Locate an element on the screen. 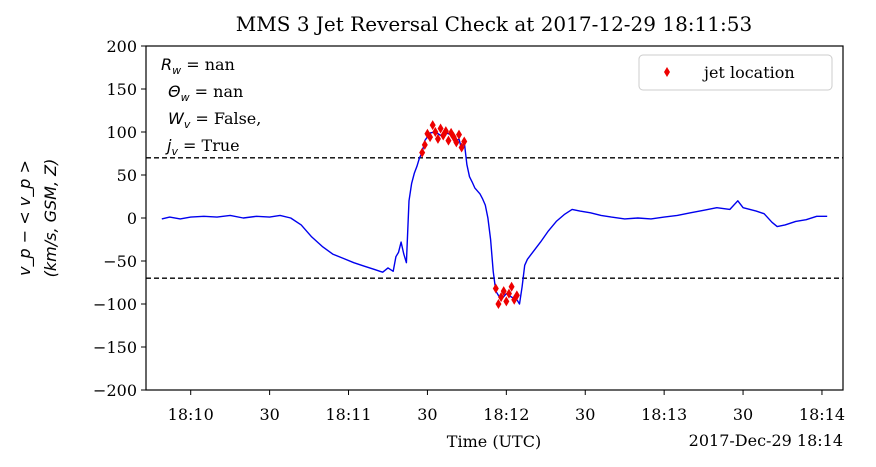 Image resolution: width=876 pixels, height=467 pixels. y-tick-label: 0 is located at coordinates (132, 218).